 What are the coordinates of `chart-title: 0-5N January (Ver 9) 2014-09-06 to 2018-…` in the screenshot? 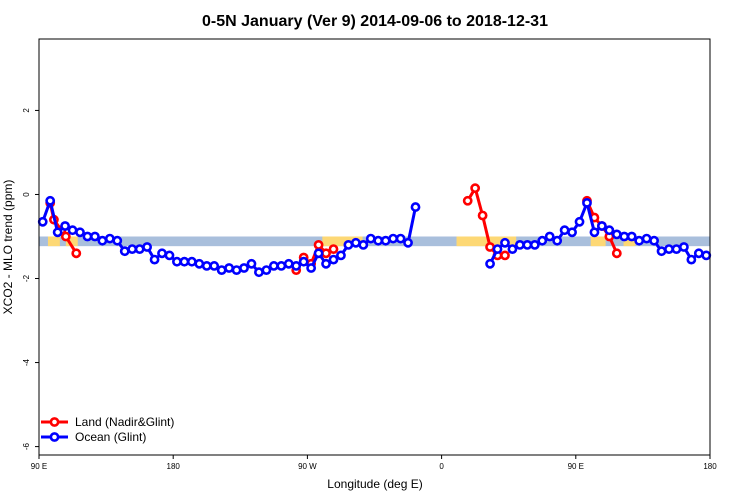 It's located at (375, 21).